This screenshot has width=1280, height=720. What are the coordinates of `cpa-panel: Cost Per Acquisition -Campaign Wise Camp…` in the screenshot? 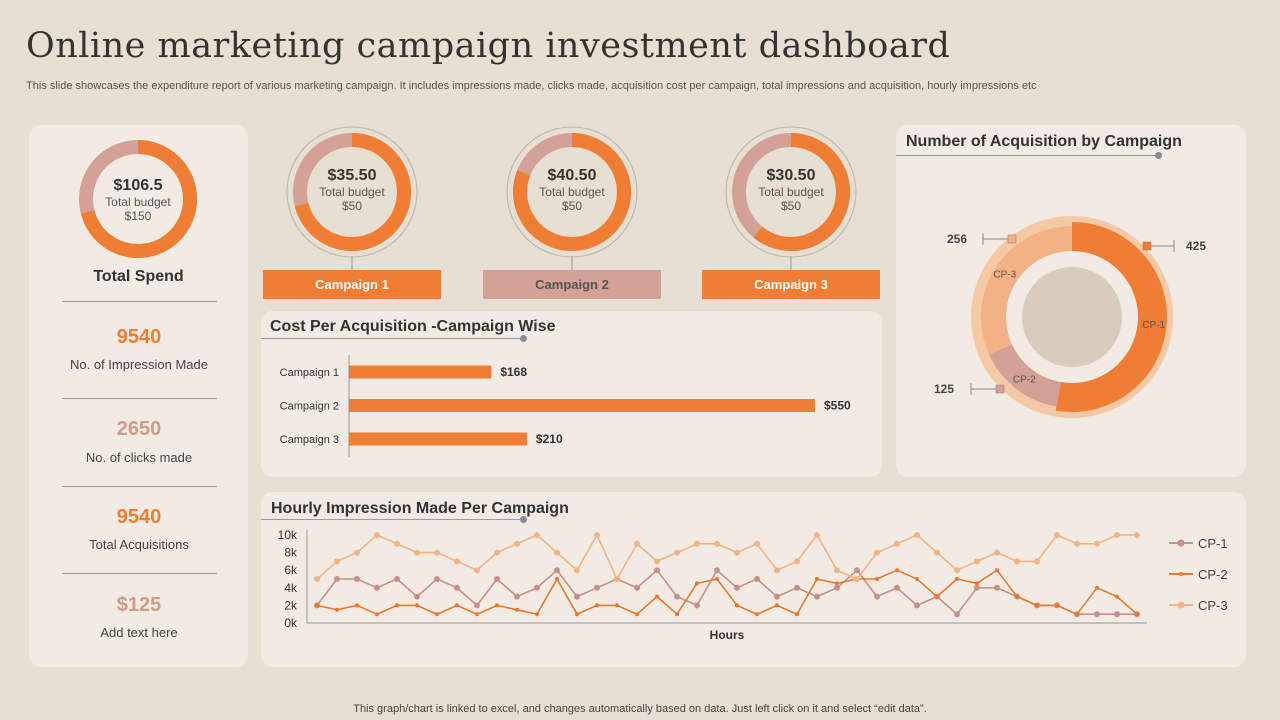 It's located at (571, 394).